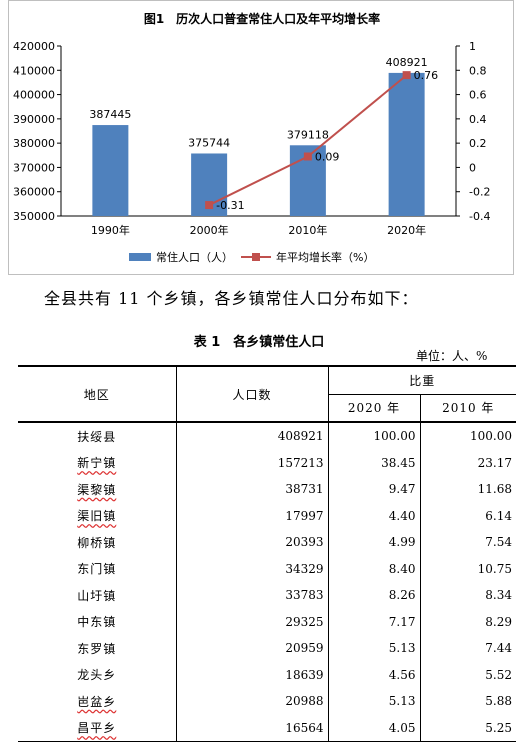 Image resolution: width=518 pixels, height=756 pixels. I want to click on population-cell: 20988, so click(251, 701).